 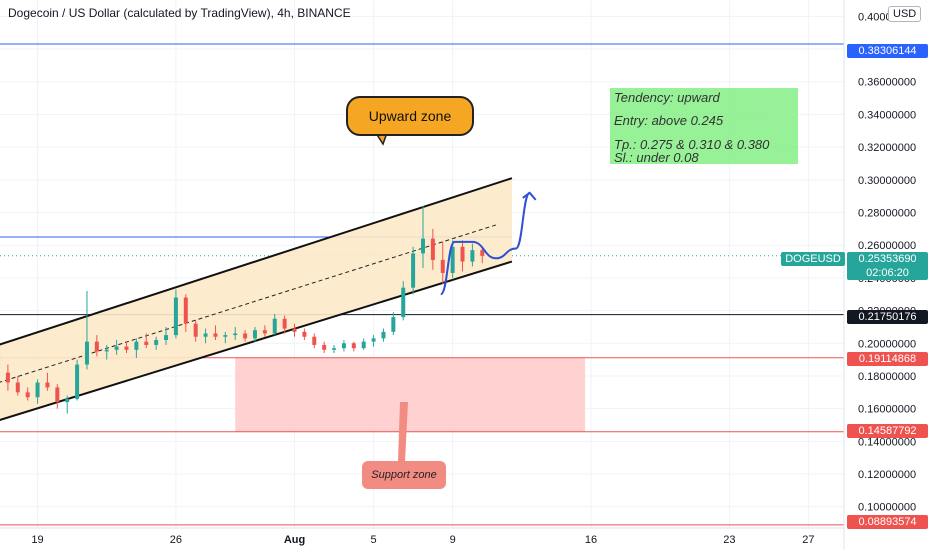 I want to click on y-tick-label: 0.28000000, so click(x=887, y=214).